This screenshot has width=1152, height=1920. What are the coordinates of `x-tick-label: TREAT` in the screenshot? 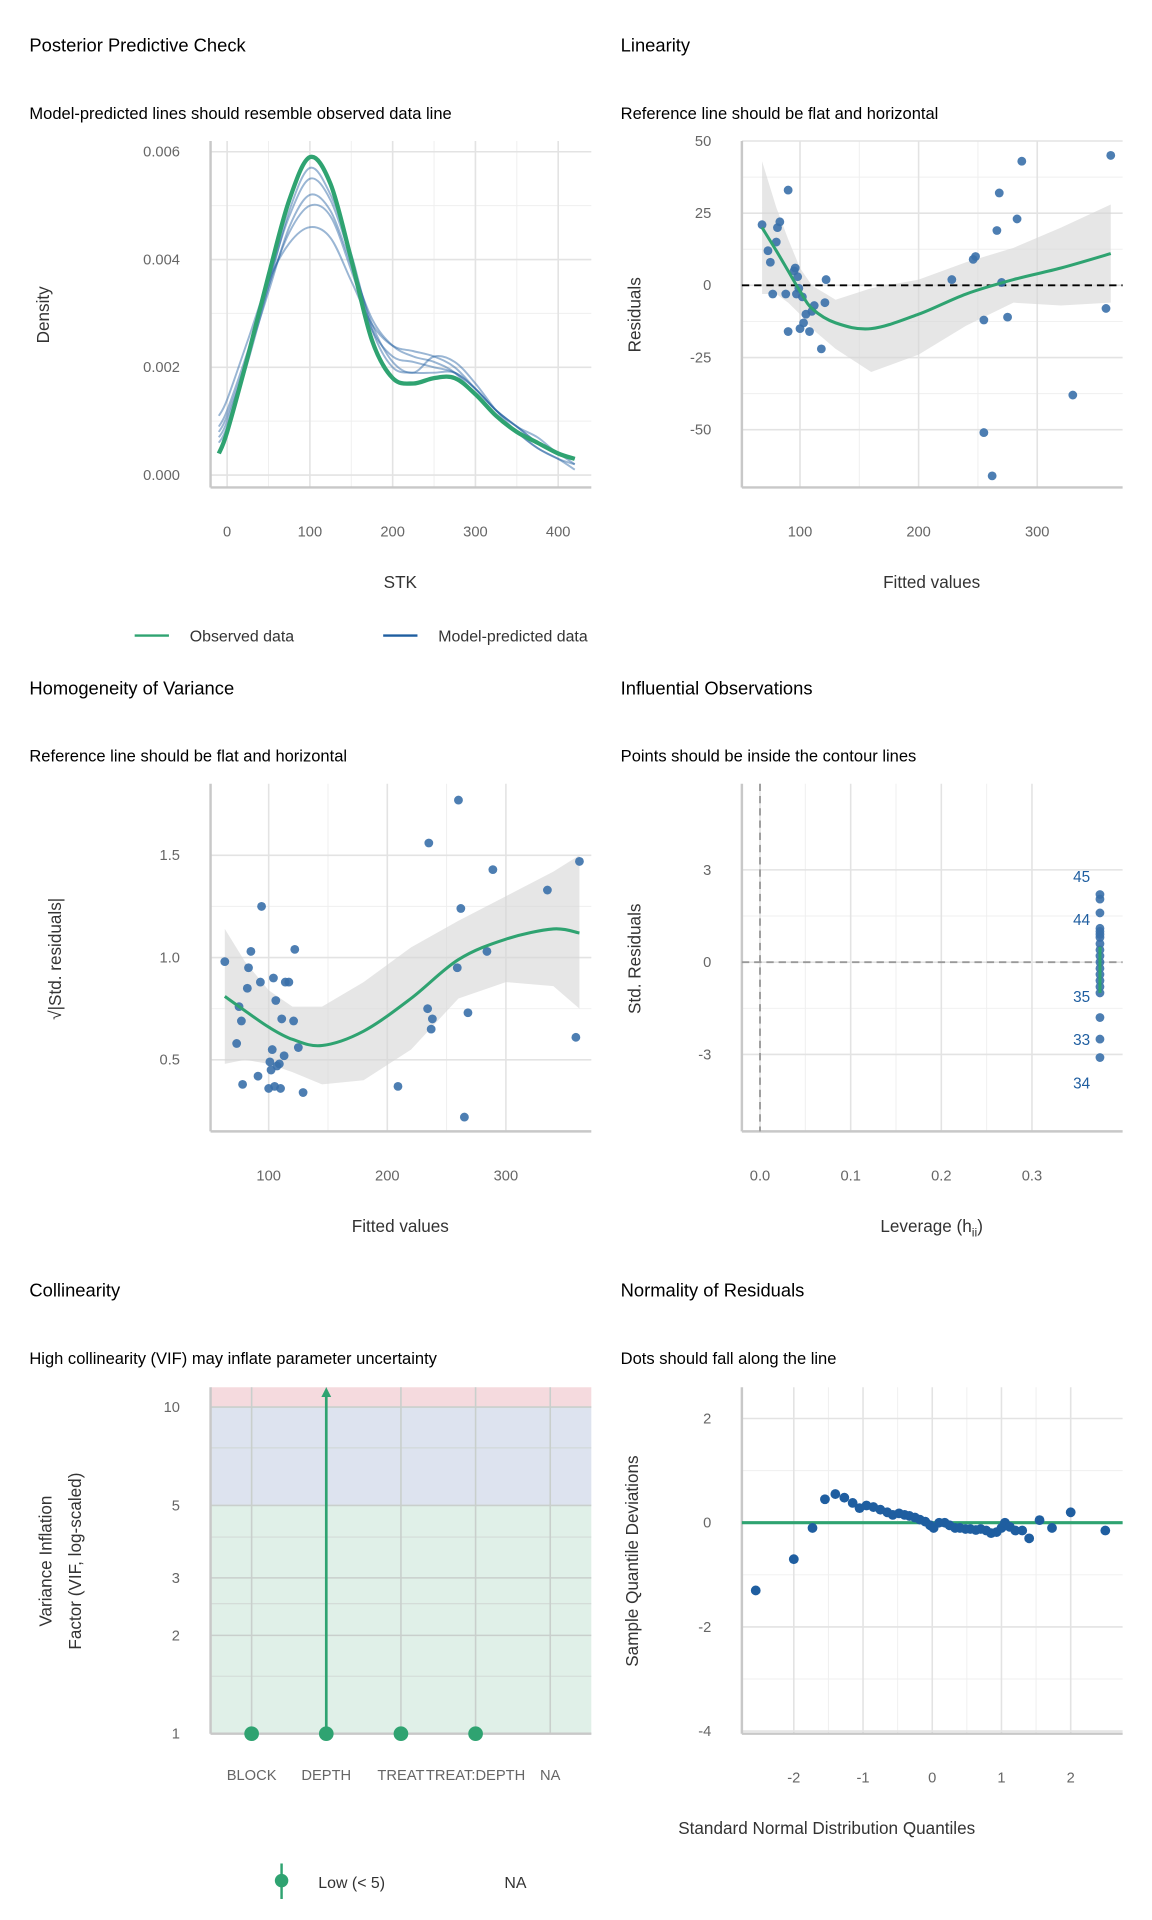 It's located at (400, 1776).